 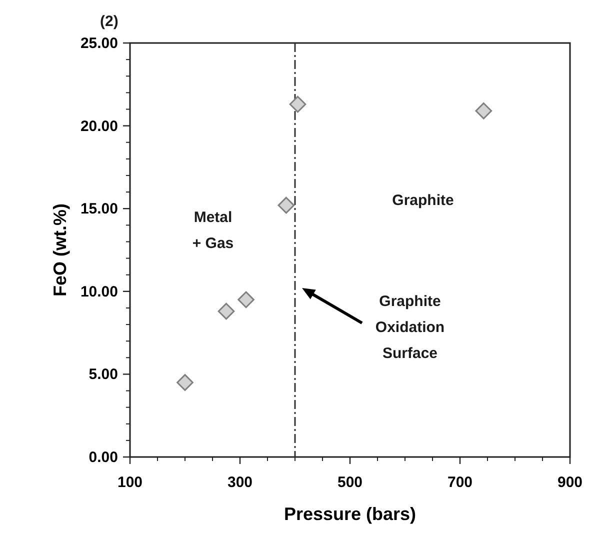 I want to click on text: (2), so click(x=109, y=21).